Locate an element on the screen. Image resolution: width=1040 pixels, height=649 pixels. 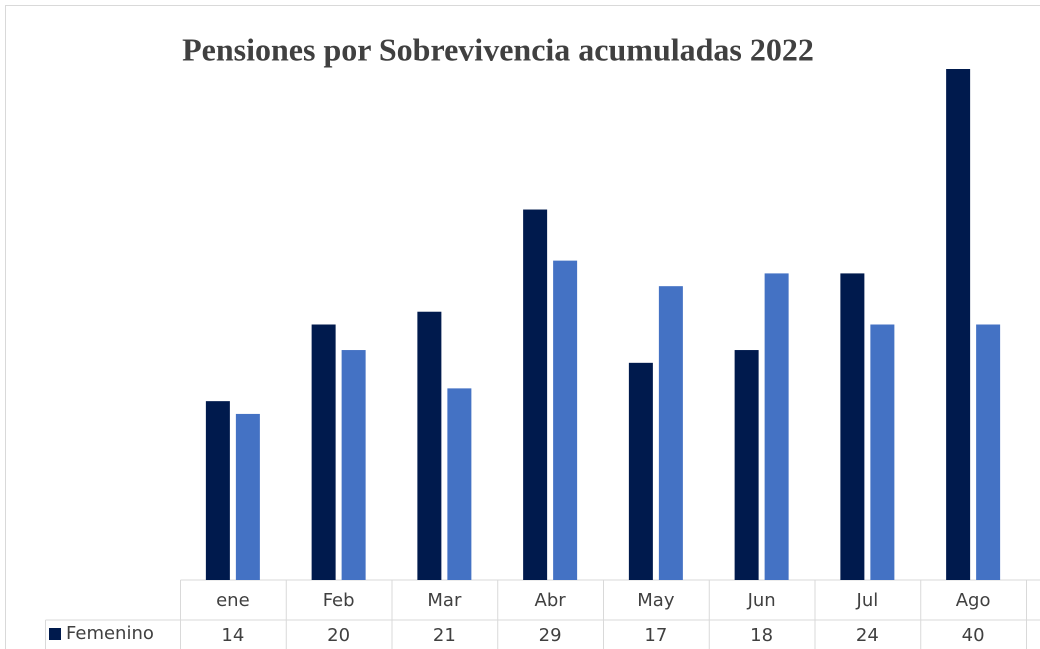
table-value: 14 is located at coordinates (232, 635).